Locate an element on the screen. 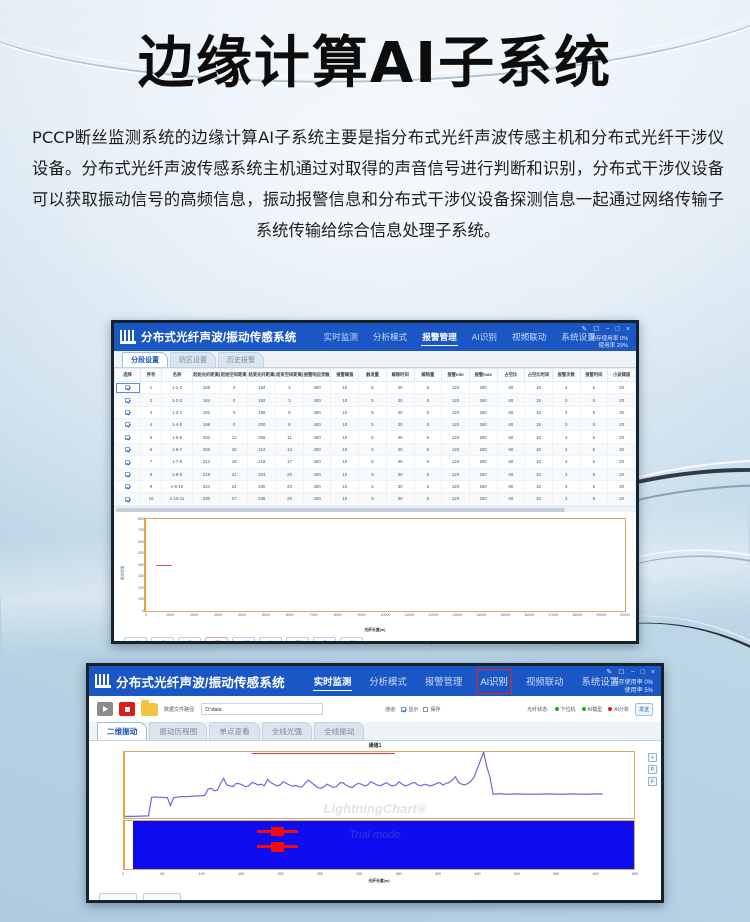 Image resolution: width=750 pixels, height=922 pixels. nav-item-realtime-2: 实时监测 is located at coordinates (332, 681).